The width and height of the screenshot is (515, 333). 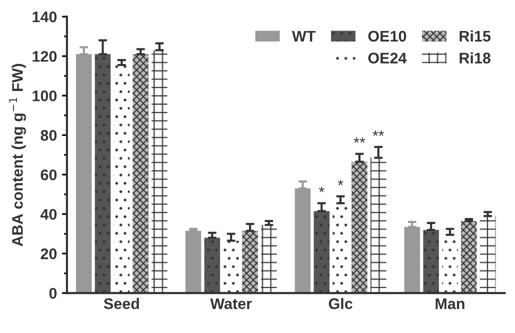 I want to click on y-tick-label: 100, so click(x=44, y=96).